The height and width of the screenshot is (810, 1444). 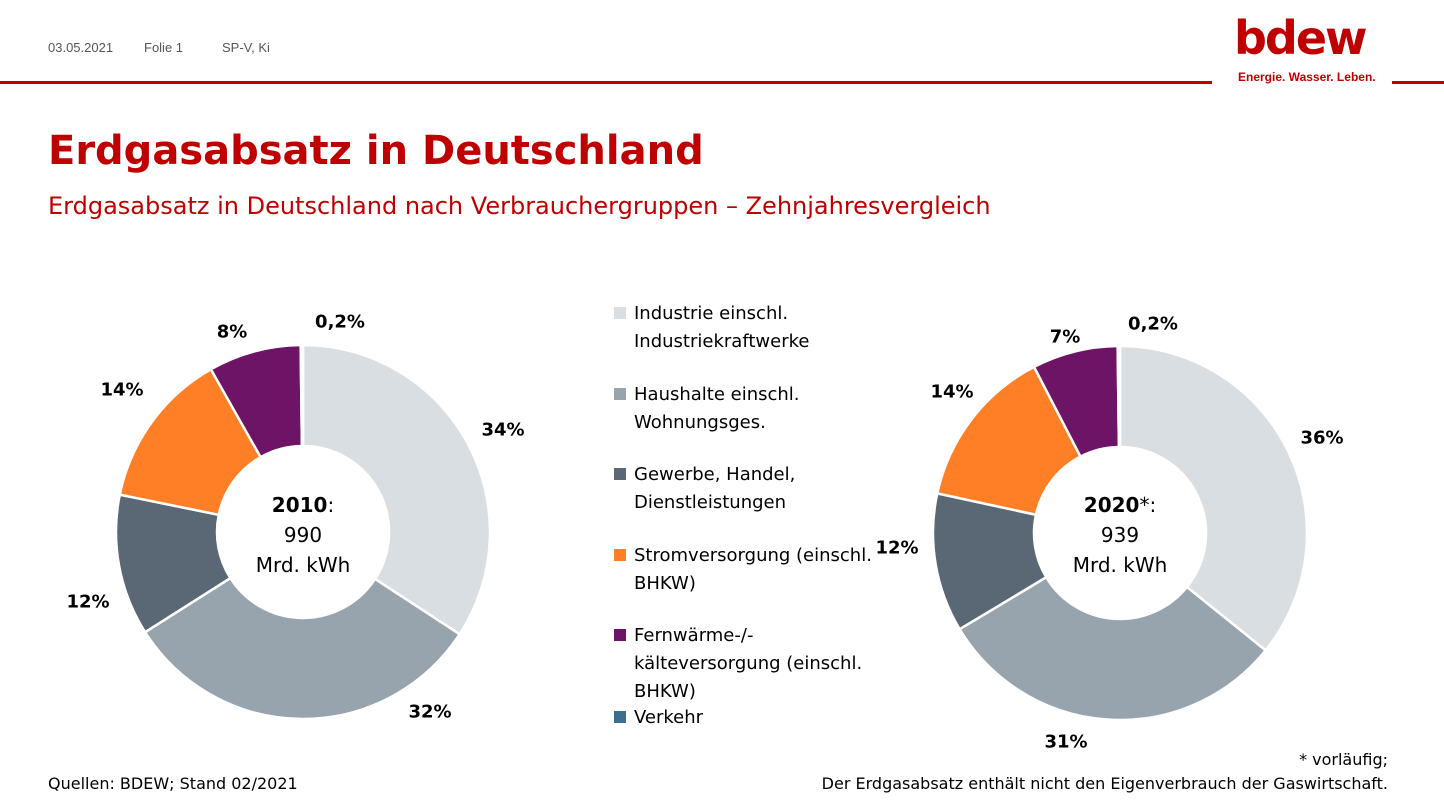 What do you see at coordinates (1301, 38) in the screenshot?
I see `logo-wordmark: bdew` at bounding box center [1301, 38].